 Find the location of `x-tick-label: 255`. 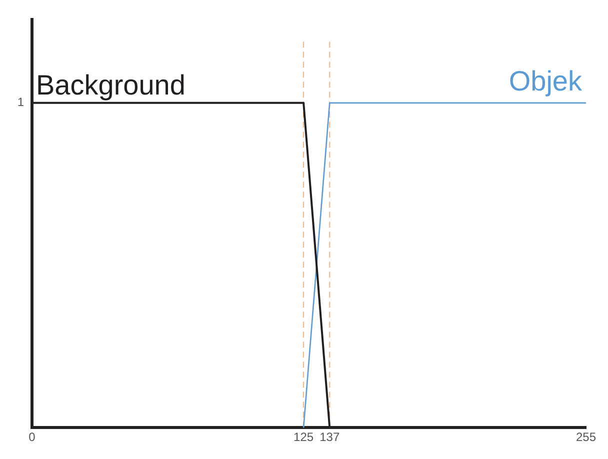

x-tick-label: 255 is located at coordinates (586, 437).